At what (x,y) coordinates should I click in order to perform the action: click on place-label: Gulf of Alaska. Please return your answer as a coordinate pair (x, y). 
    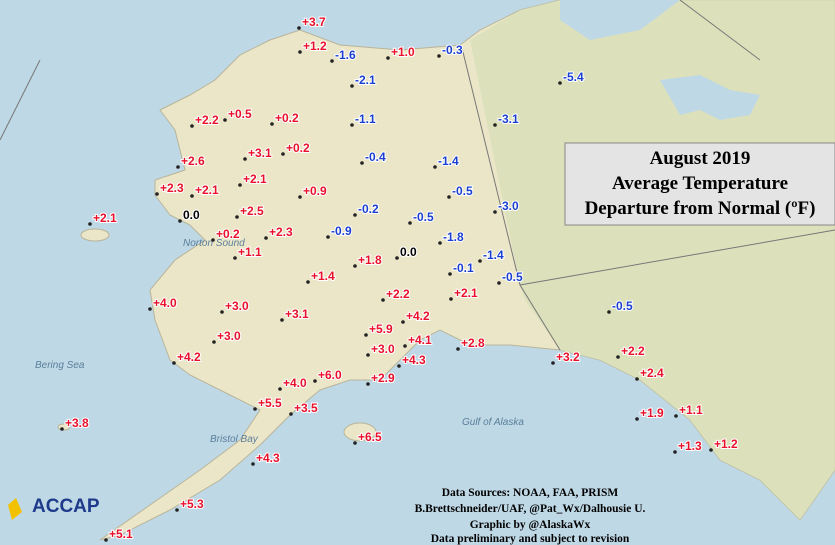
    Looking at the image, I should click on (493, 422).